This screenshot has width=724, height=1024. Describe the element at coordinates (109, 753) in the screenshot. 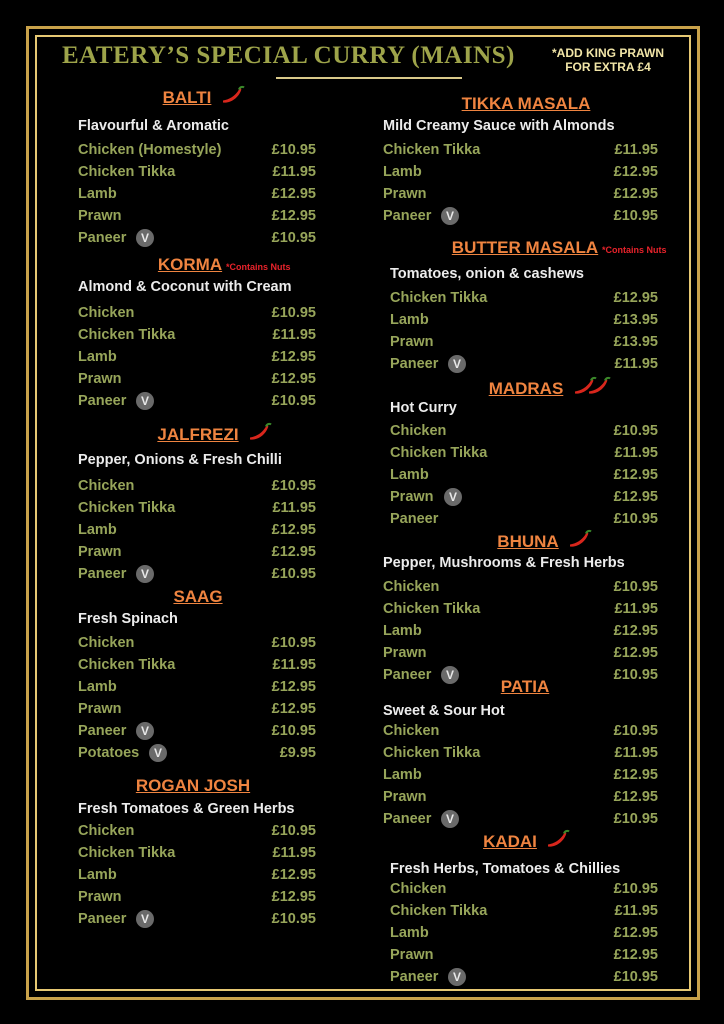

I see `item-name: Potatoes` at that location.